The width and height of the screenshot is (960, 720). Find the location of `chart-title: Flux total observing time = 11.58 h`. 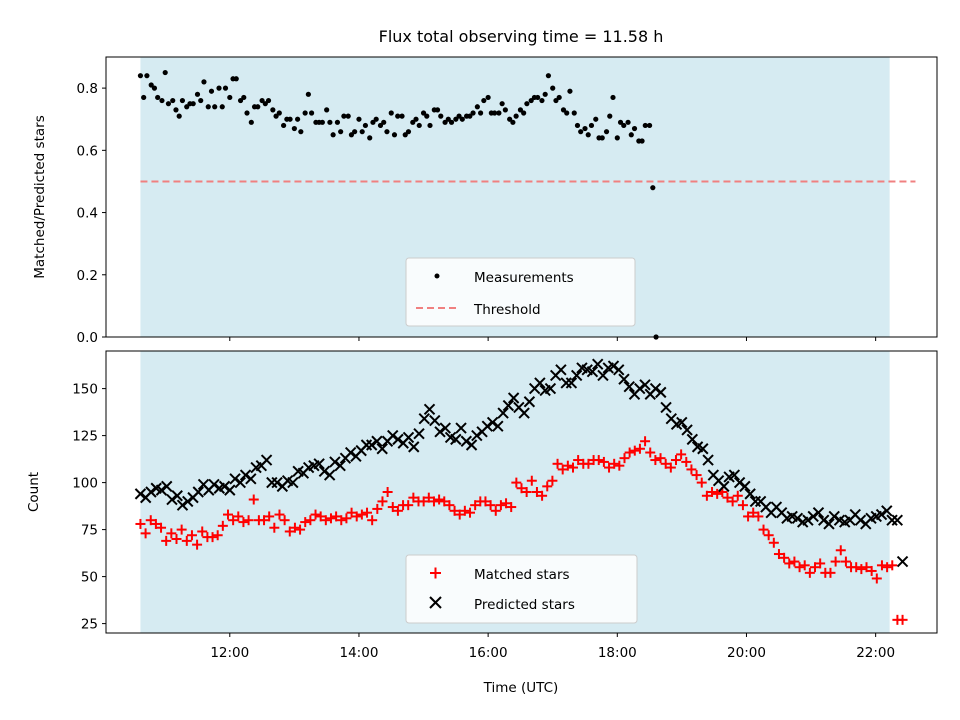

chart-title: Flux total observing time = 11.58 h is located at coordinates (521, 36).